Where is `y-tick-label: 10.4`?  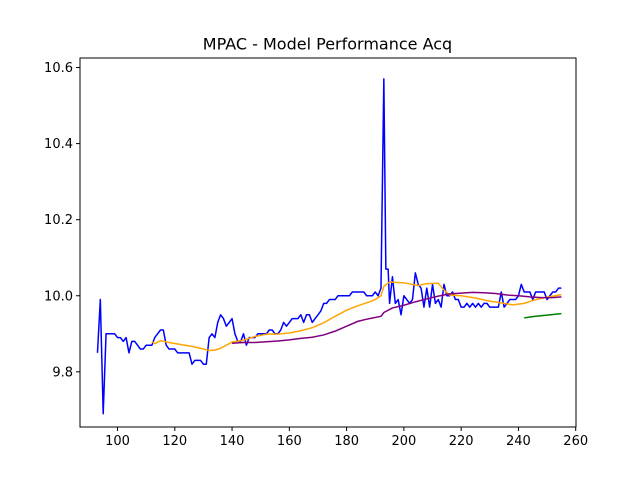
y-tick-label: 10.4 is located at coordinates (58, 144).